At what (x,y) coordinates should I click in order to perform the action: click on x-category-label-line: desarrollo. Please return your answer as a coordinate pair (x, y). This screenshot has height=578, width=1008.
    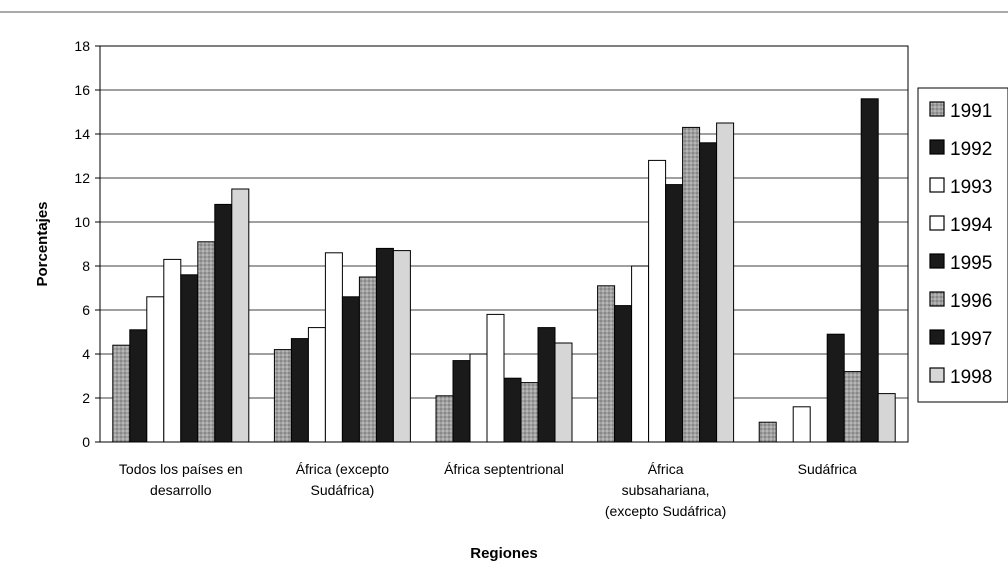
    Looking at the image, I should click on (181, 490).